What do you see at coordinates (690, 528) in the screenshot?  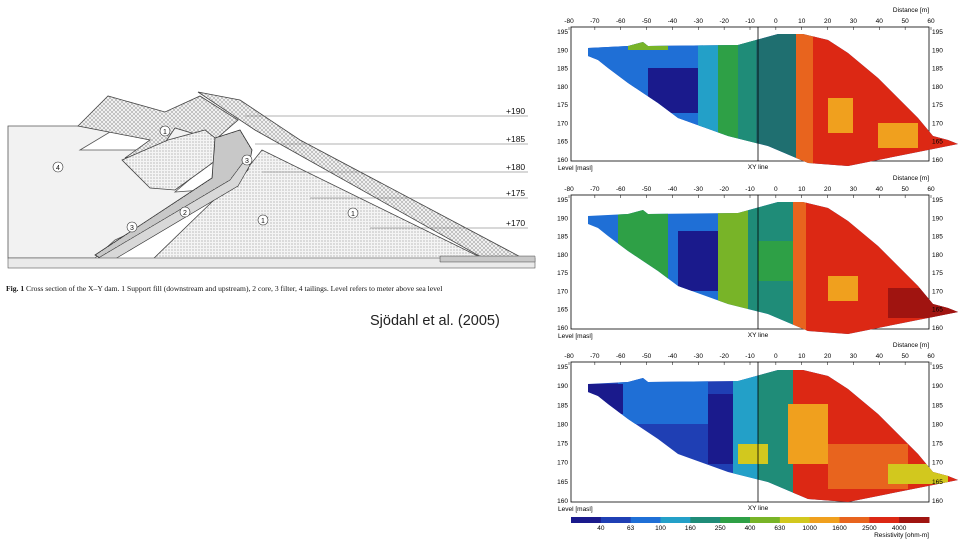 I see `colorbar-tick-label: 160` at bounding box center [690, 528].